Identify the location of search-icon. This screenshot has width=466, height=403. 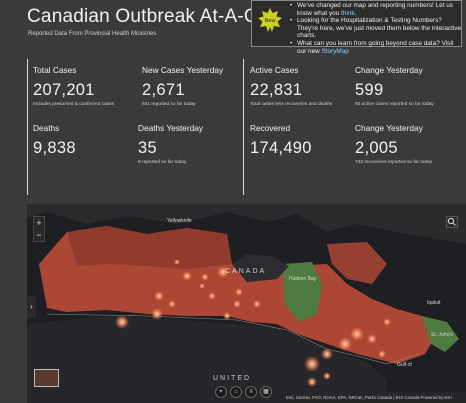
(451, 221).